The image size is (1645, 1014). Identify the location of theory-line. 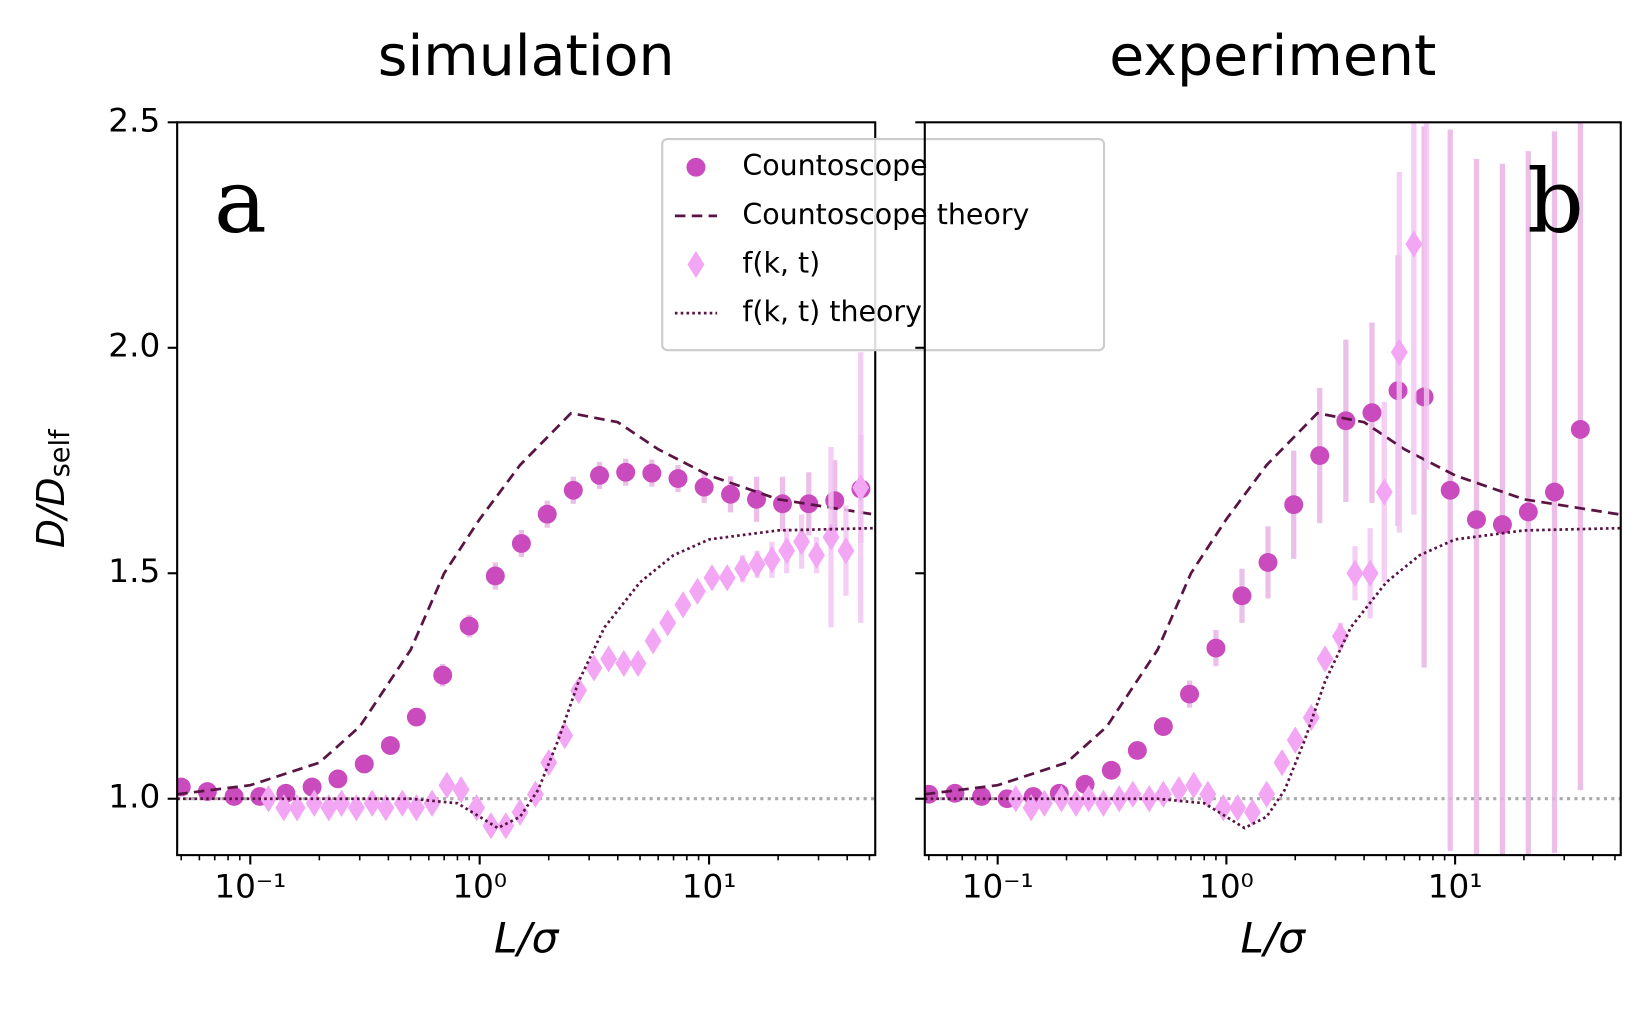
(1272, 678).